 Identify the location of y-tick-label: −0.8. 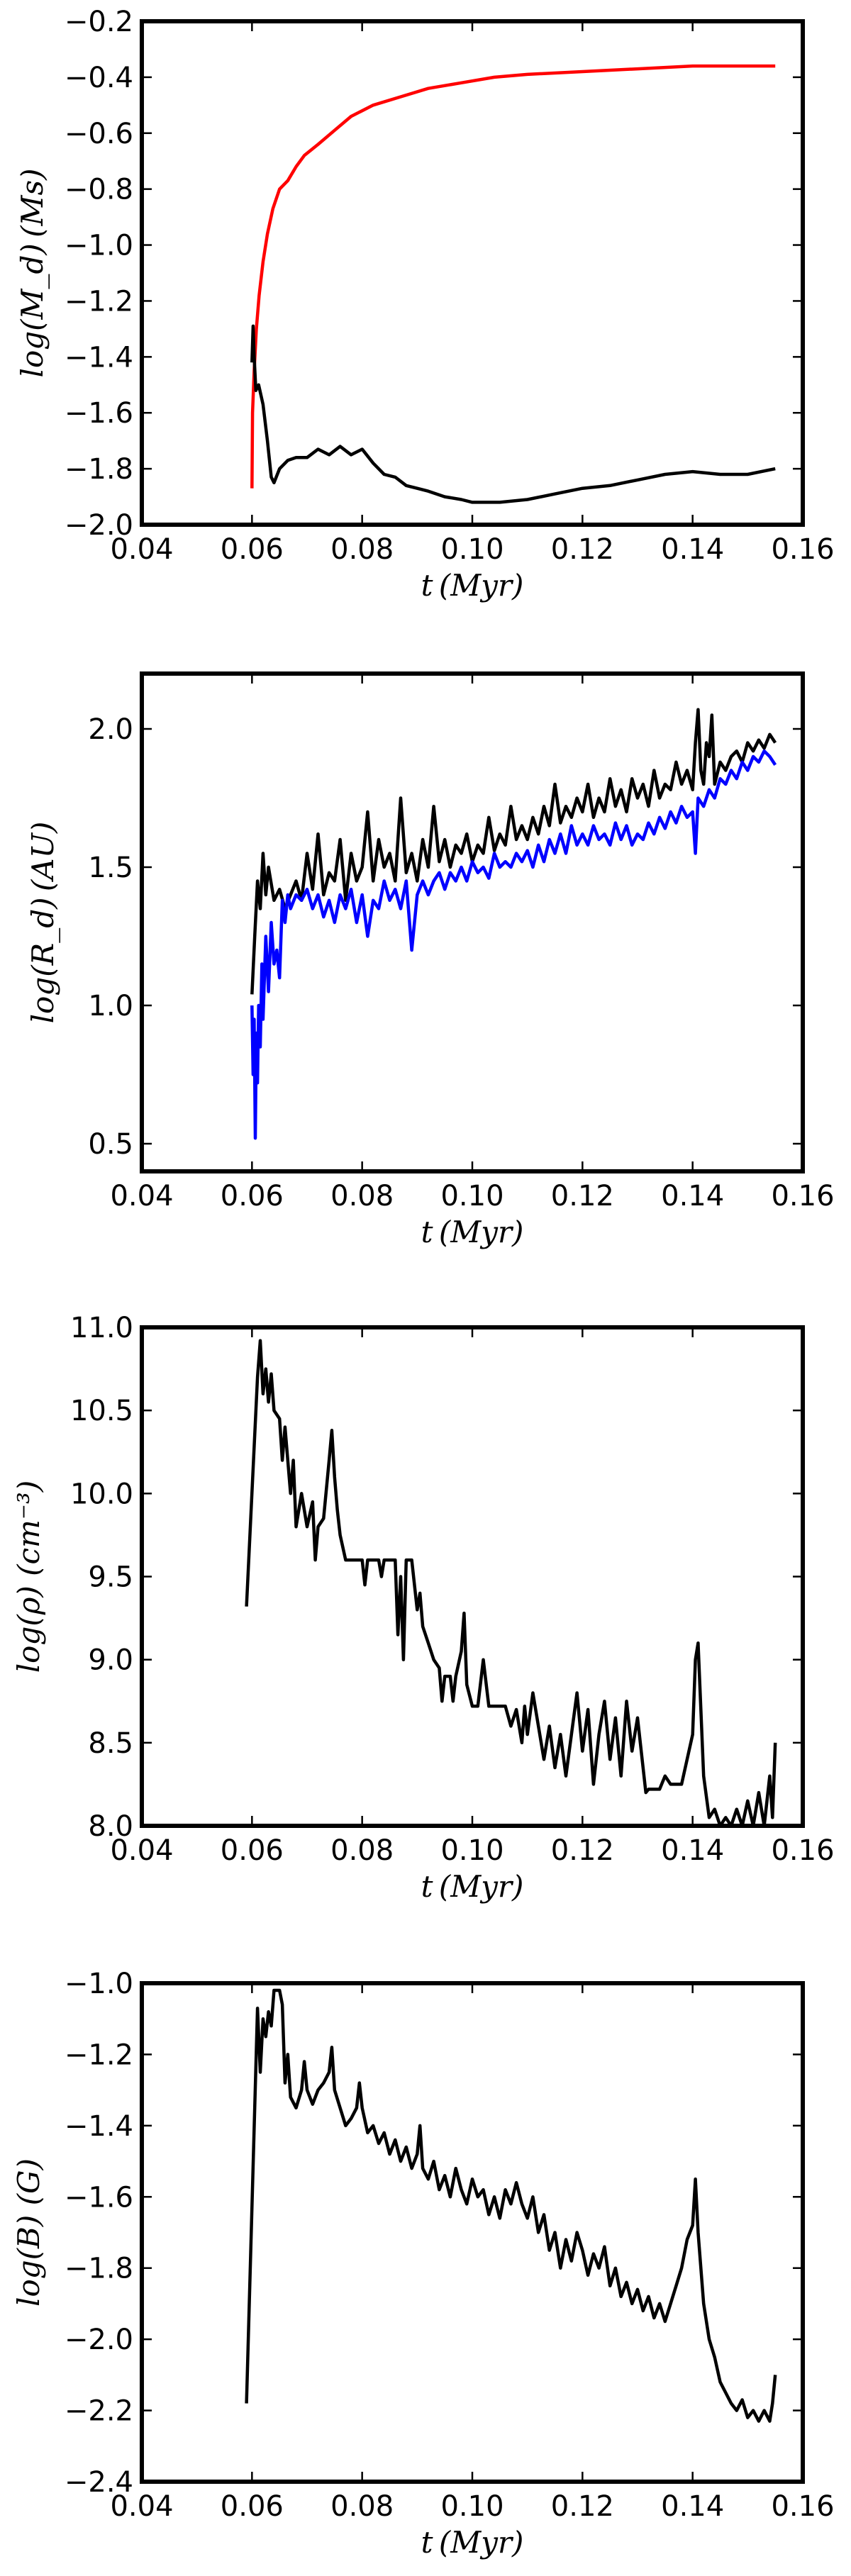
(99, 190).